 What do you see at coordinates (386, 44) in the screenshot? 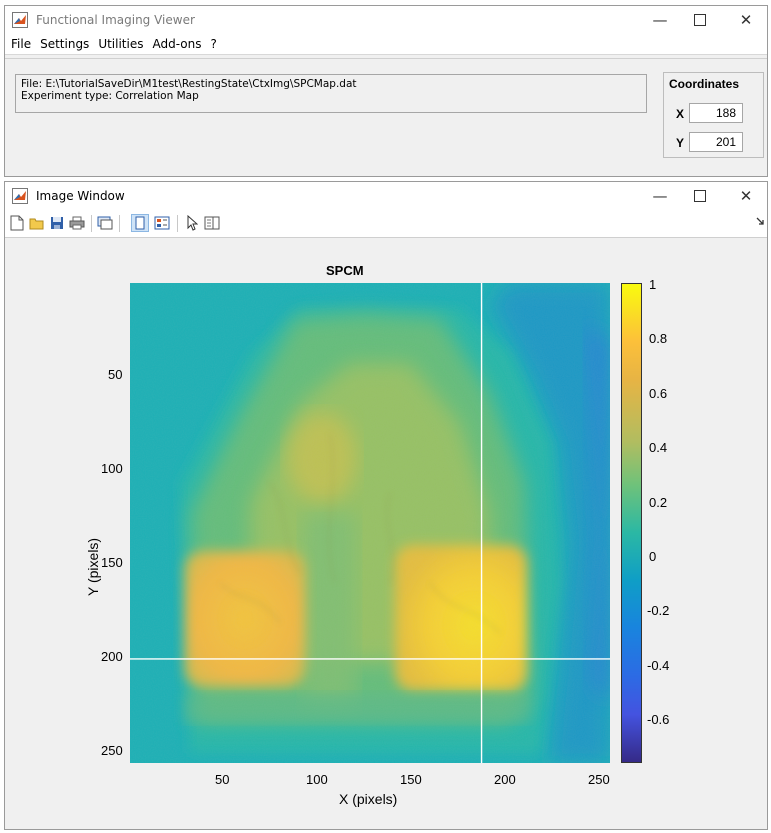
I see `menu-bar: File Settings Utilities Add-ons ?` at bounding box center [386, 44].